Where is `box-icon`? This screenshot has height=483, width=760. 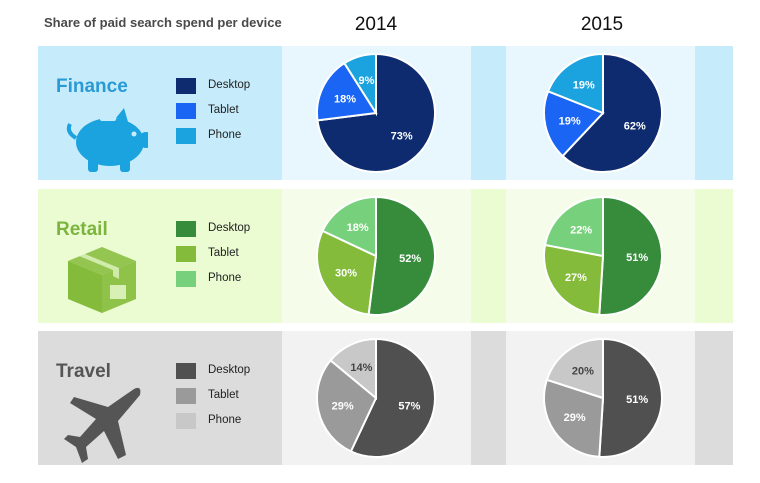
box-icon is located at coordinates (102, 280).